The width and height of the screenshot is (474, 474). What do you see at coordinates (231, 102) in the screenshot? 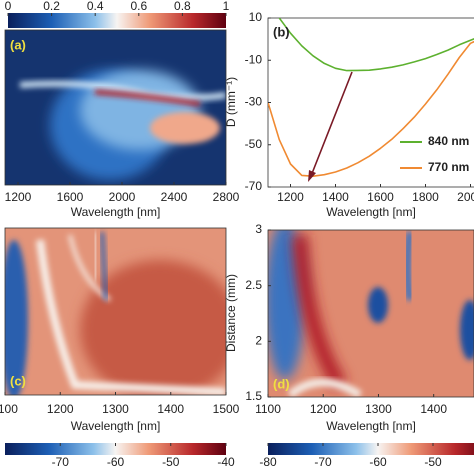
I see `y-axis-label: D (mm⁻¹)` at bounding box center [231, 102].